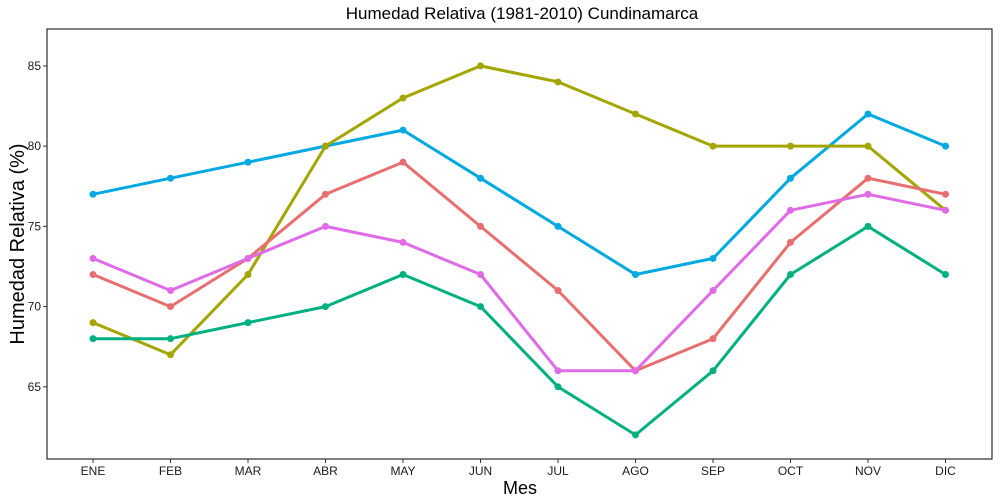 This screenshot has width=1000, height=500. I want to click on x-axis-label: Mes, so click(520, 488).